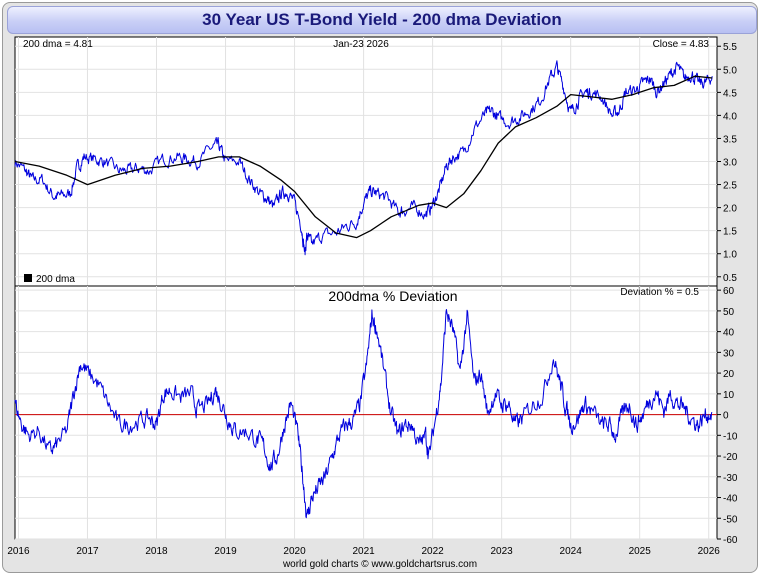  Describe the element at coordinates (730, 278) in the screenshot. I see `top-y-tick-label: 0.5` at that location.